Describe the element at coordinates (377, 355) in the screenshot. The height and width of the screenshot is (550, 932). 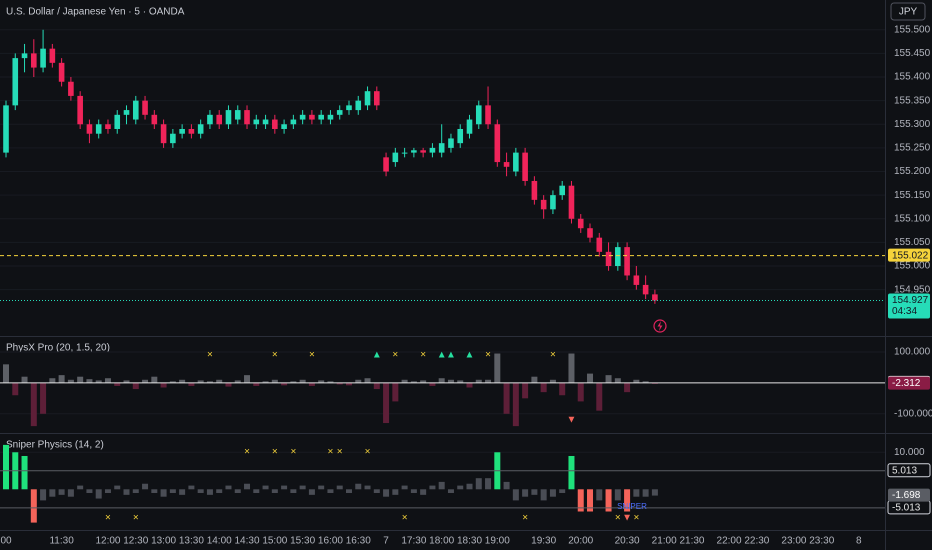
I see `signal-marker: ▲` at that location.